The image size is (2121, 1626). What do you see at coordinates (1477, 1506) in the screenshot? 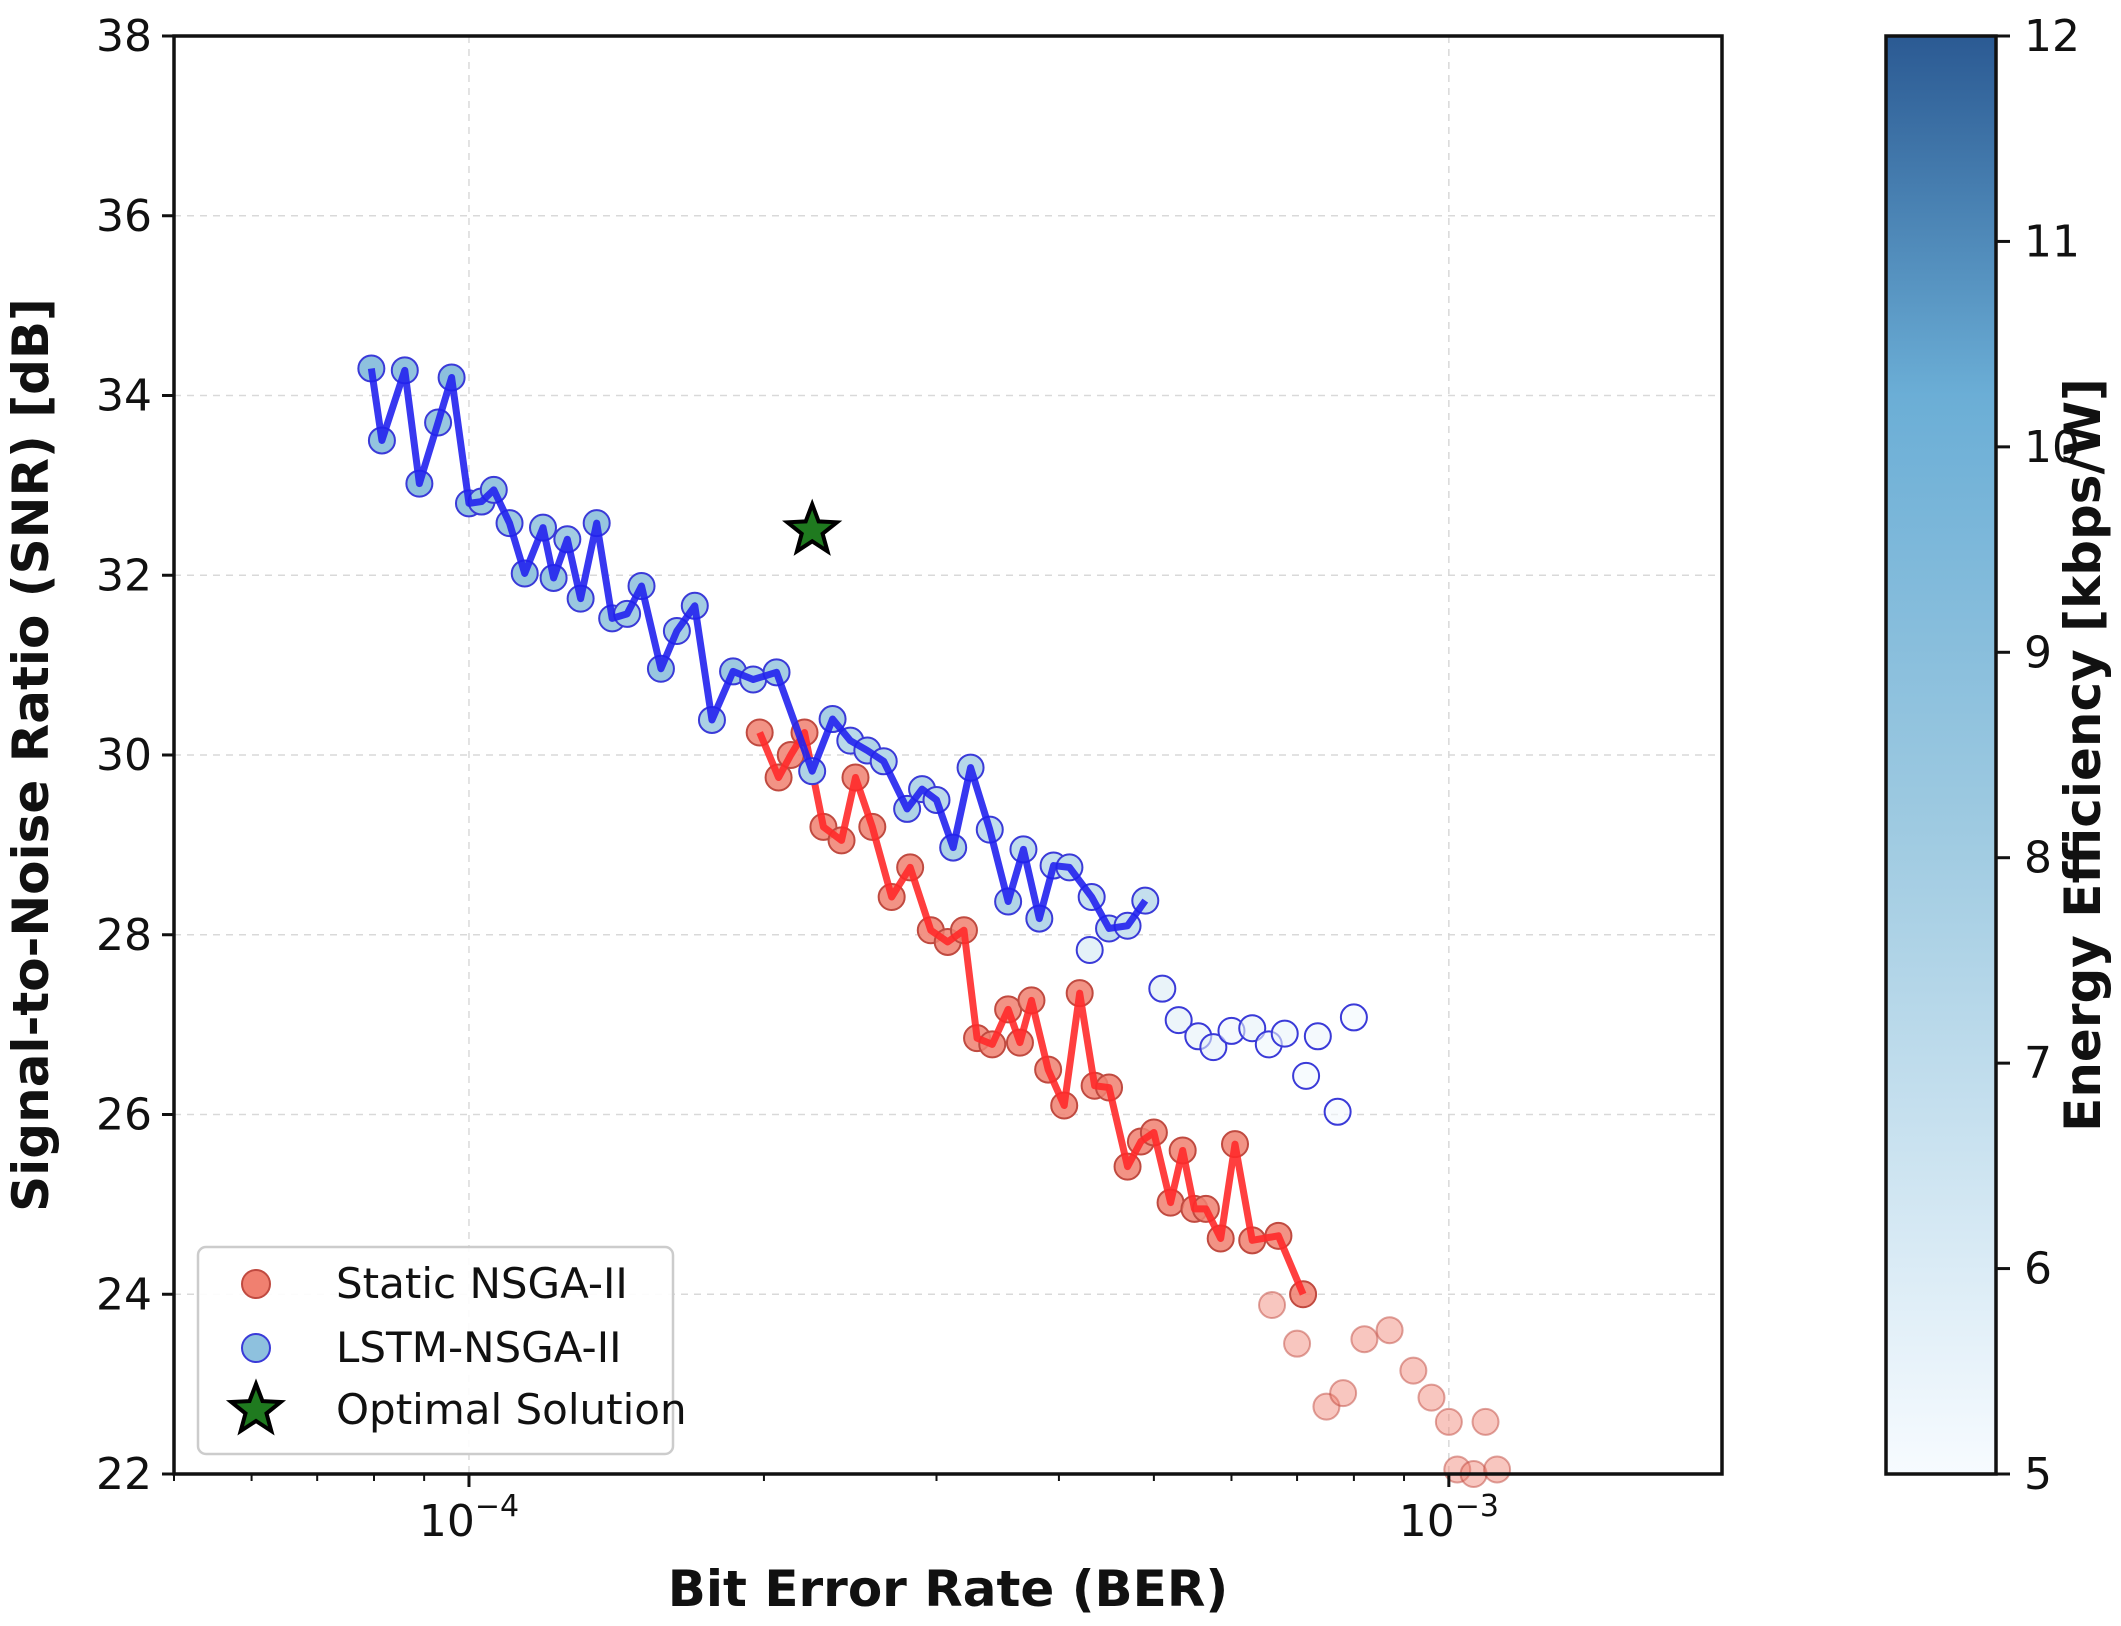
I see `x-tick-exponent: −3` at bounding box center [1477, 1506].